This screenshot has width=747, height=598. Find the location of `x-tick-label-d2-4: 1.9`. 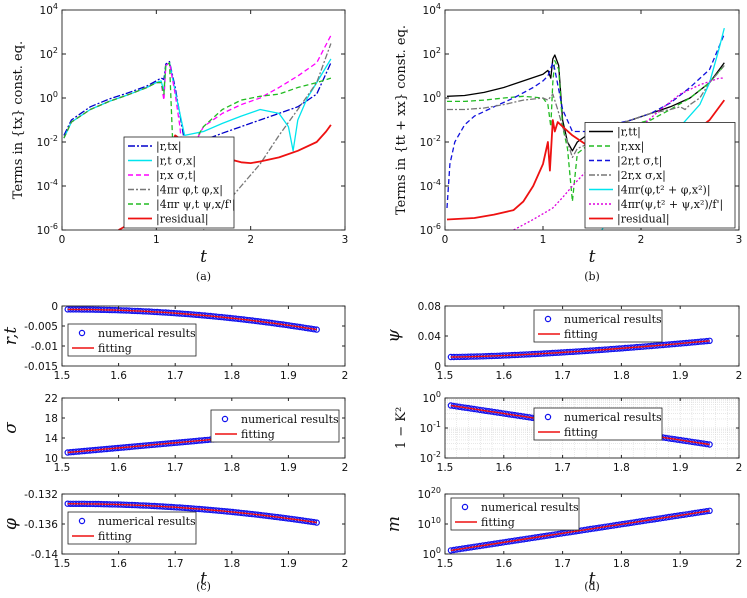

x-tick-label-d2-4: 1.9 is located at coordinates (680, 468).